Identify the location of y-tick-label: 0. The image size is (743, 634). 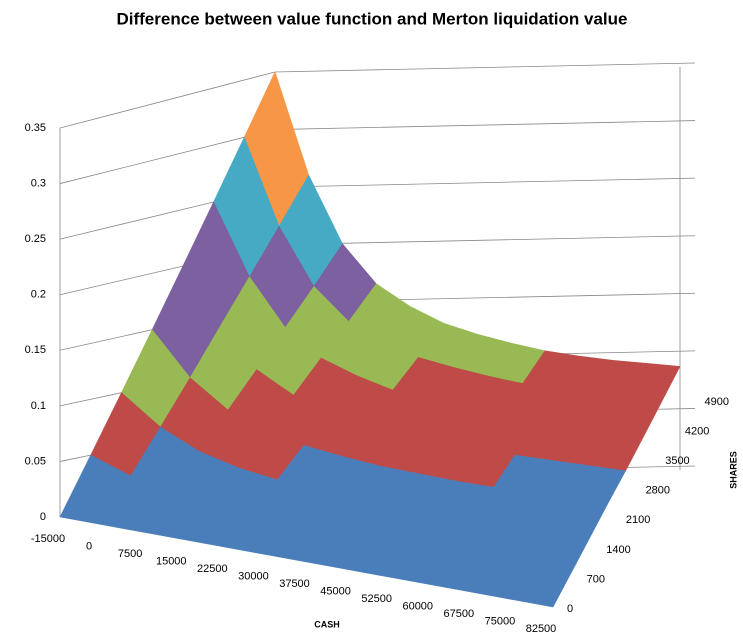
(570, 609).